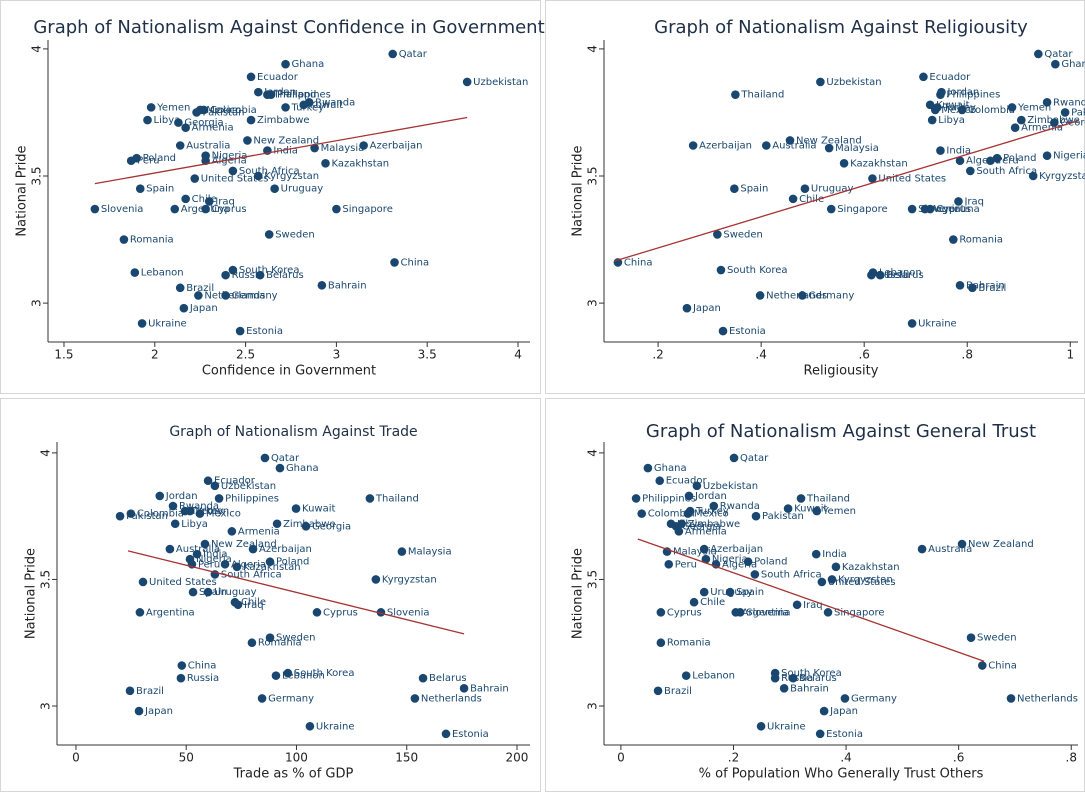 The image size is (1085, 792). What do you see at coordinates (293, 774) in the screenshot?
I see `x-axis-title: Trade as % of GDP` at bounding box center [293, 774].